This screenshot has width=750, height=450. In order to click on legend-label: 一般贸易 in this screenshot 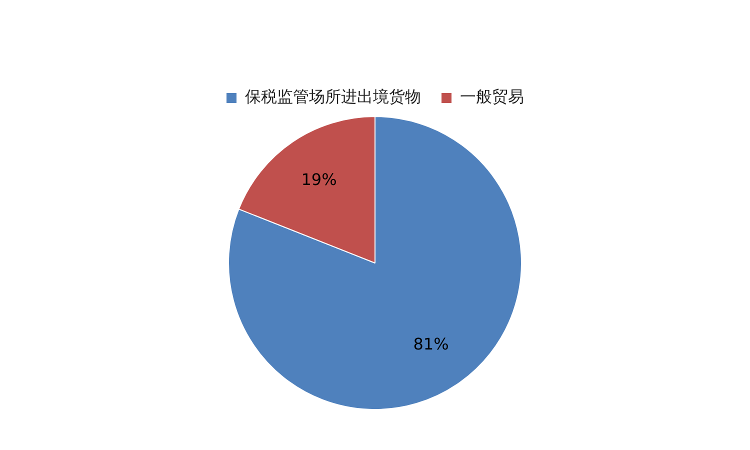, I will do `click(492, 96)`.